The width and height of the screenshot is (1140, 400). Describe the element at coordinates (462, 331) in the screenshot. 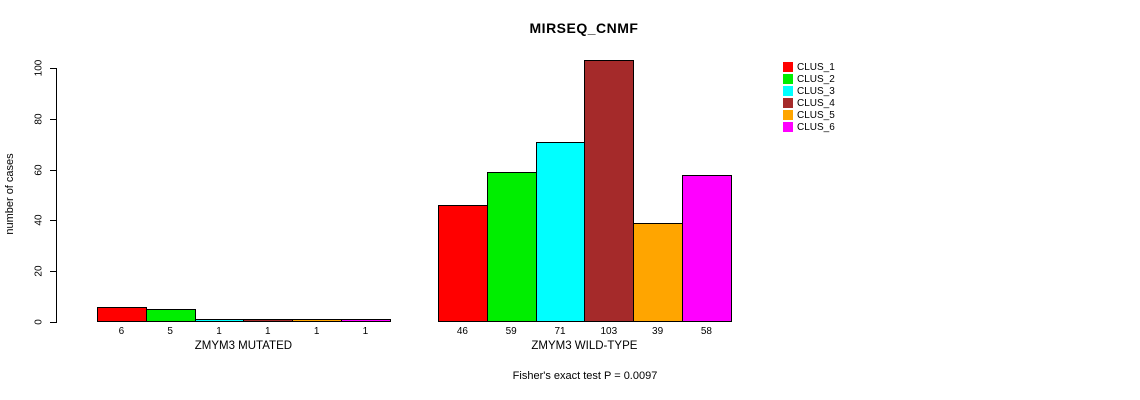

I see `bar-value-label: 46` at that location.